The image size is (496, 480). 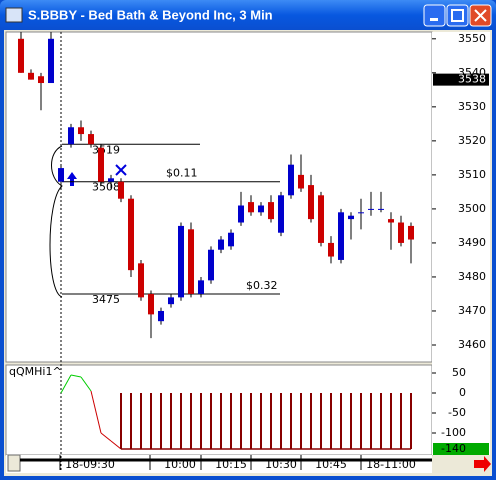 What do you see at coordinates (90, 464) in the screenshot?
I see `x-tick-label: 18-09:30` at bounding box center [90, 464].